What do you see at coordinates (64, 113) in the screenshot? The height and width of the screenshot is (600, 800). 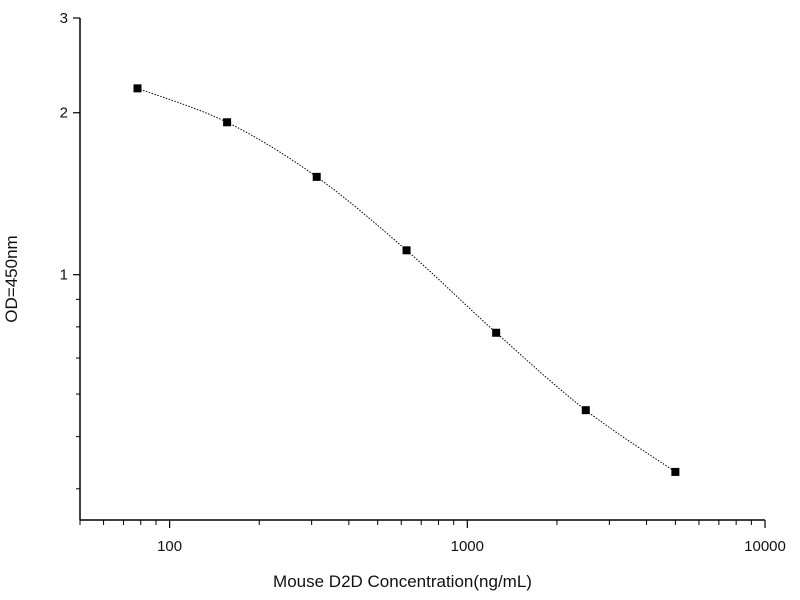 I see `y-tick-label: 2` at bounding box center [64, 113].